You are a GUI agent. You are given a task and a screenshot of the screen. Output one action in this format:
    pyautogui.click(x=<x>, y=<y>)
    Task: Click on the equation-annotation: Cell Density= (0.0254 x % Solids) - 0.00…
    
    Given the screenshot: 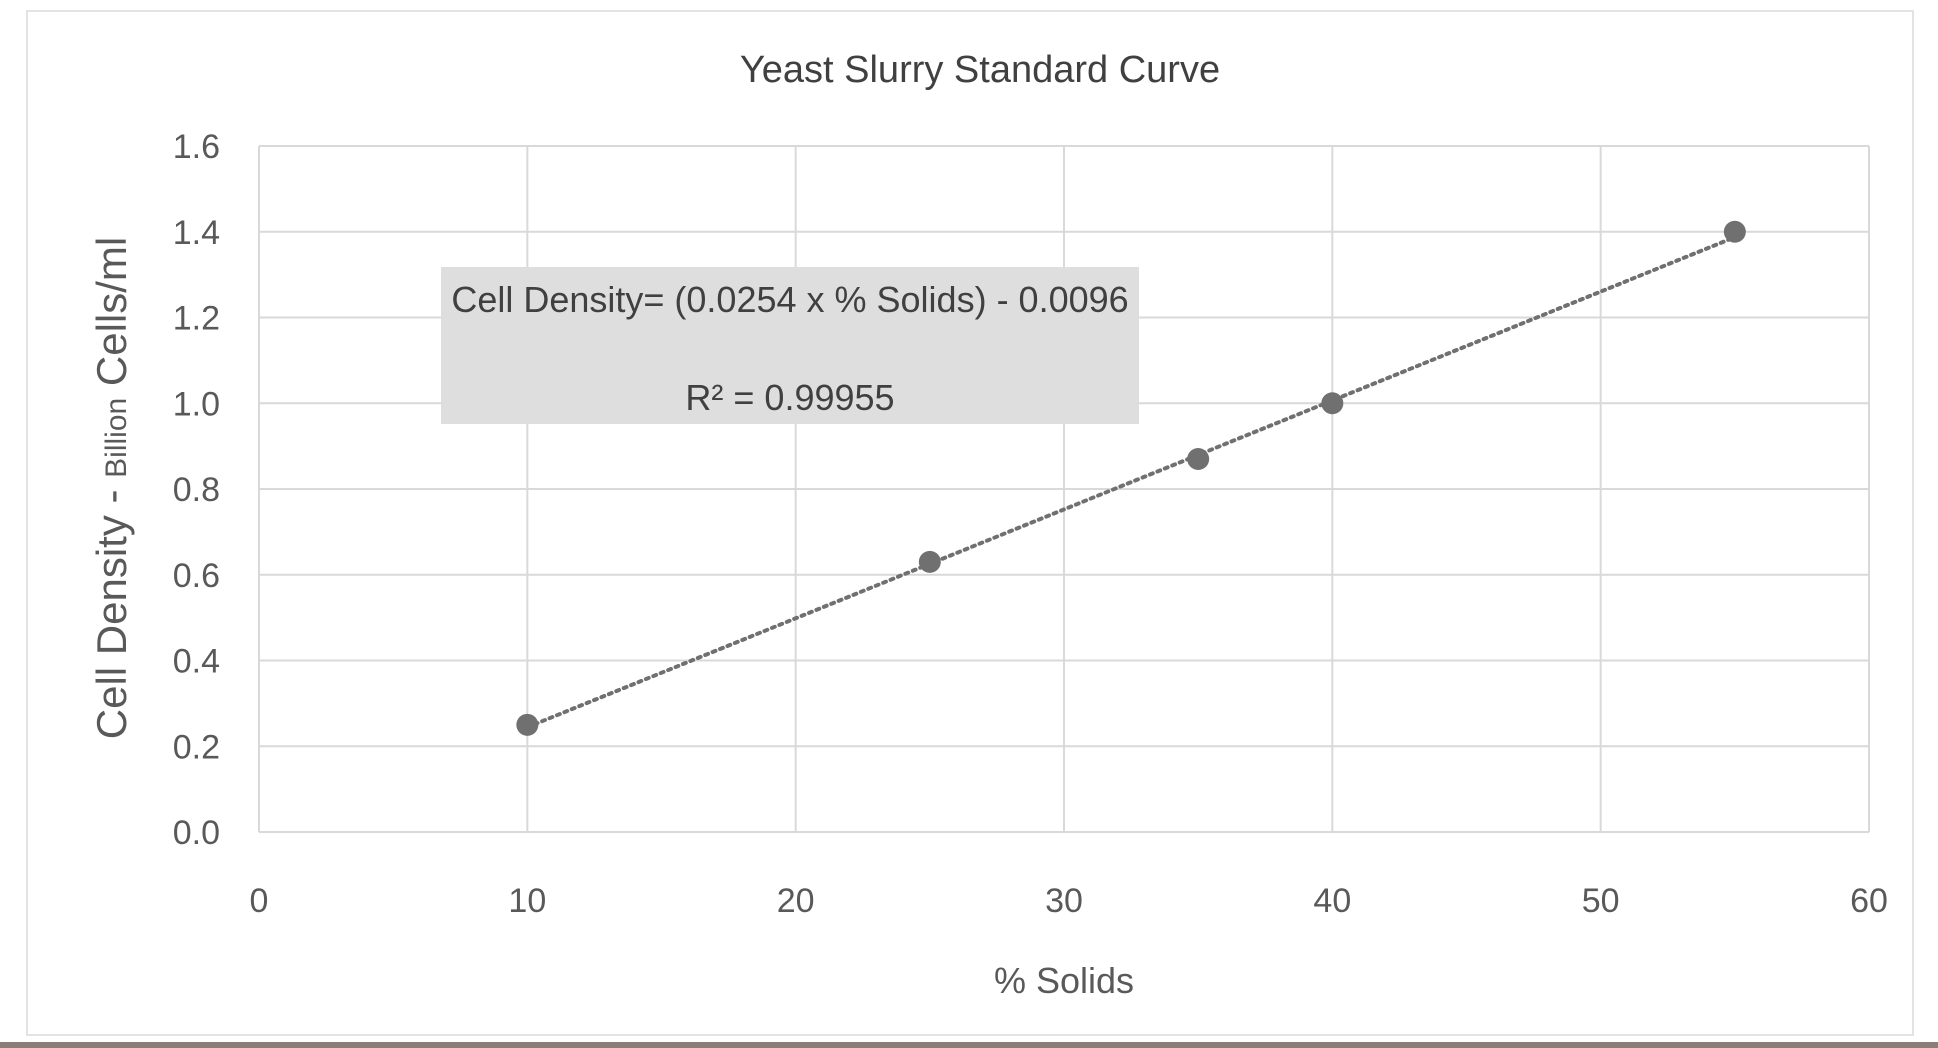 What is the action you would take?
    pyautogui.click(x=790, y=345)
    